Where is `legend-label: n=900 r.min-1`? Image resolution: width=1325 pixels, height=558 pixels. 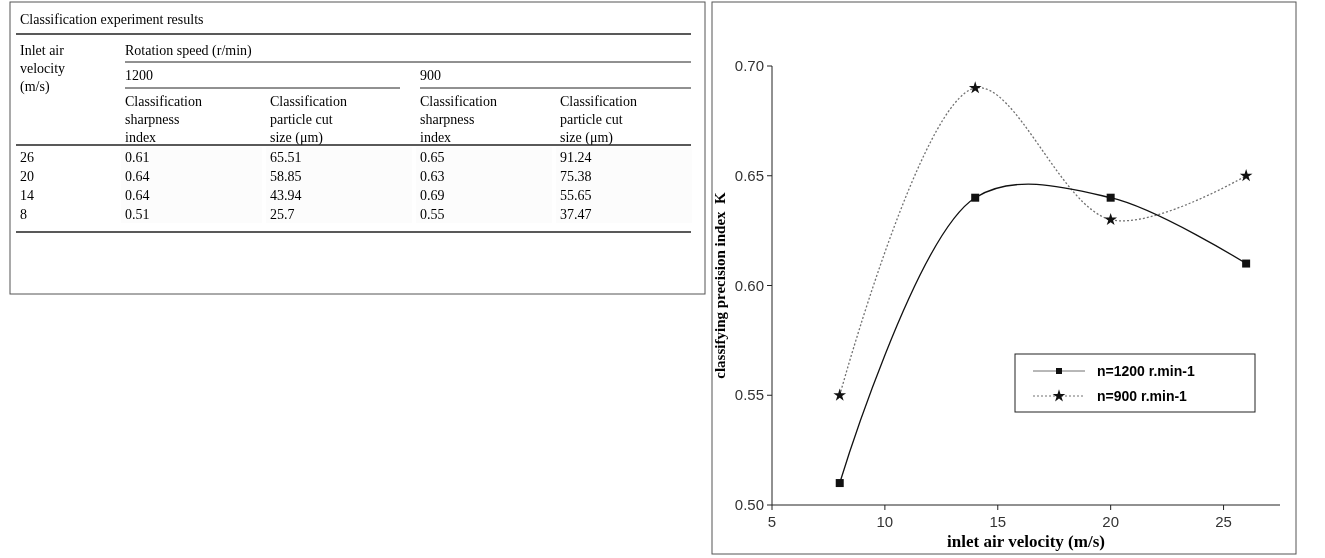 legend-label: n=900 r.min-1 is located at coordinates (1142, 396).